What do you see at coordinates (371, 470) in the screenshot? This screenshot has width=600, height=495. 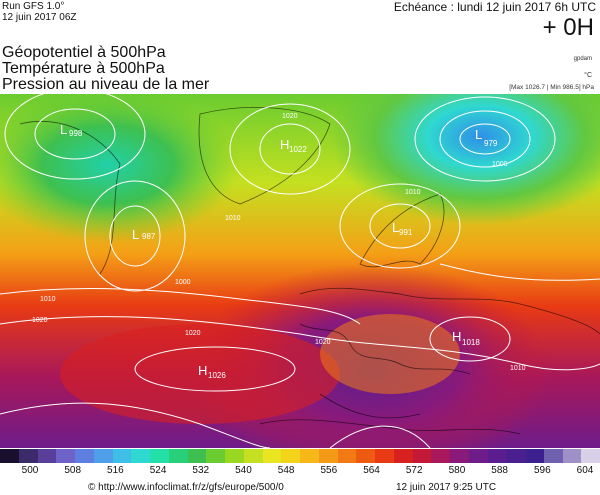 I see `colorbar-tick-label: 564` at bounding box center [371, 470].